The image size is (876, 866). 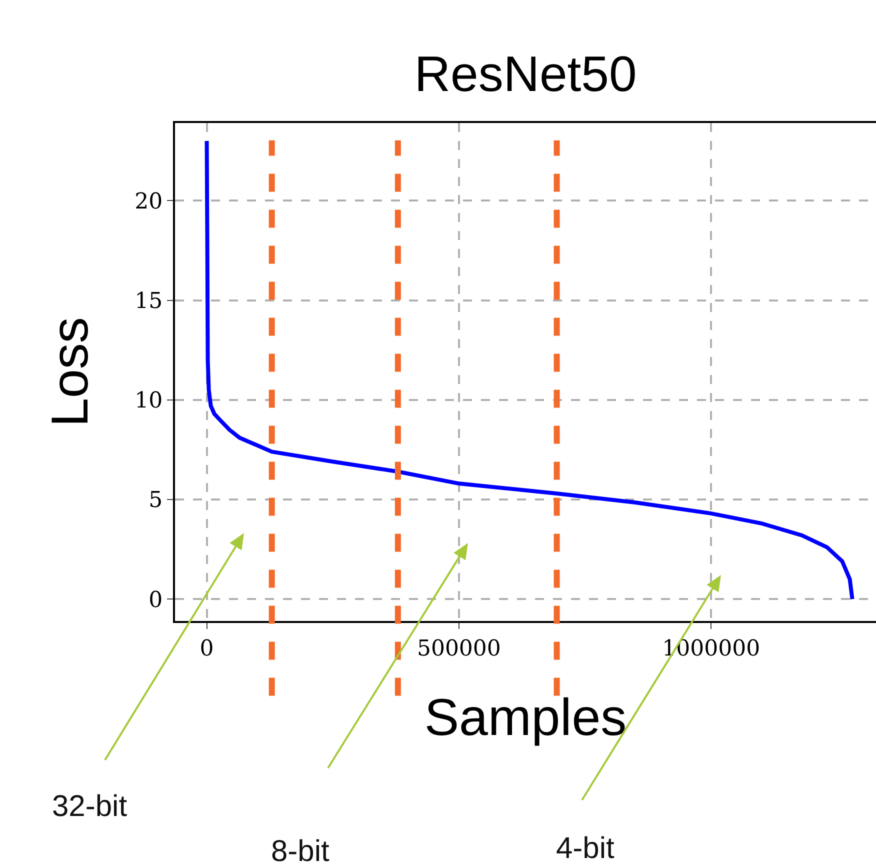 What do you see at coordinates (207, 649) in the screenshot?
I see `x-tick-label: 0` at bounding box center [207, 649].